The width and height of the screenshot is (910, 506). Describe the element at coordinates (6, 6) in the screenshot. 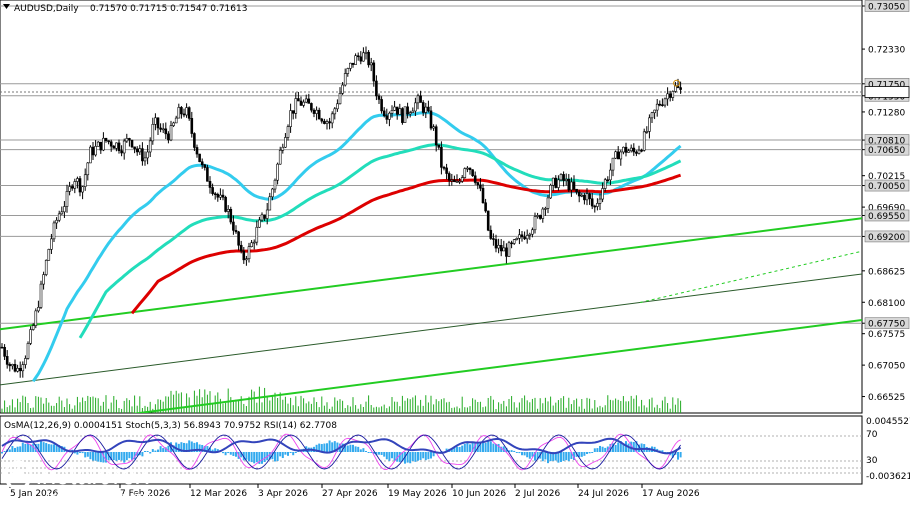

I see `dropdown-triangle-icon` at that location.